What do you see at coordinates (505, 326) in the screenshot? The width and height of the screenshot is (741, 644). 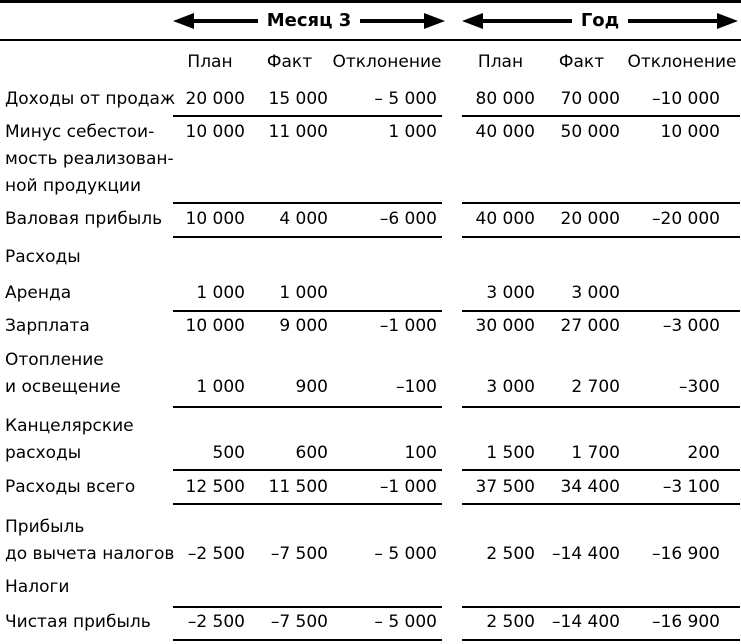 I see `cell-value: 30 000` at bounding box center [505, 326].